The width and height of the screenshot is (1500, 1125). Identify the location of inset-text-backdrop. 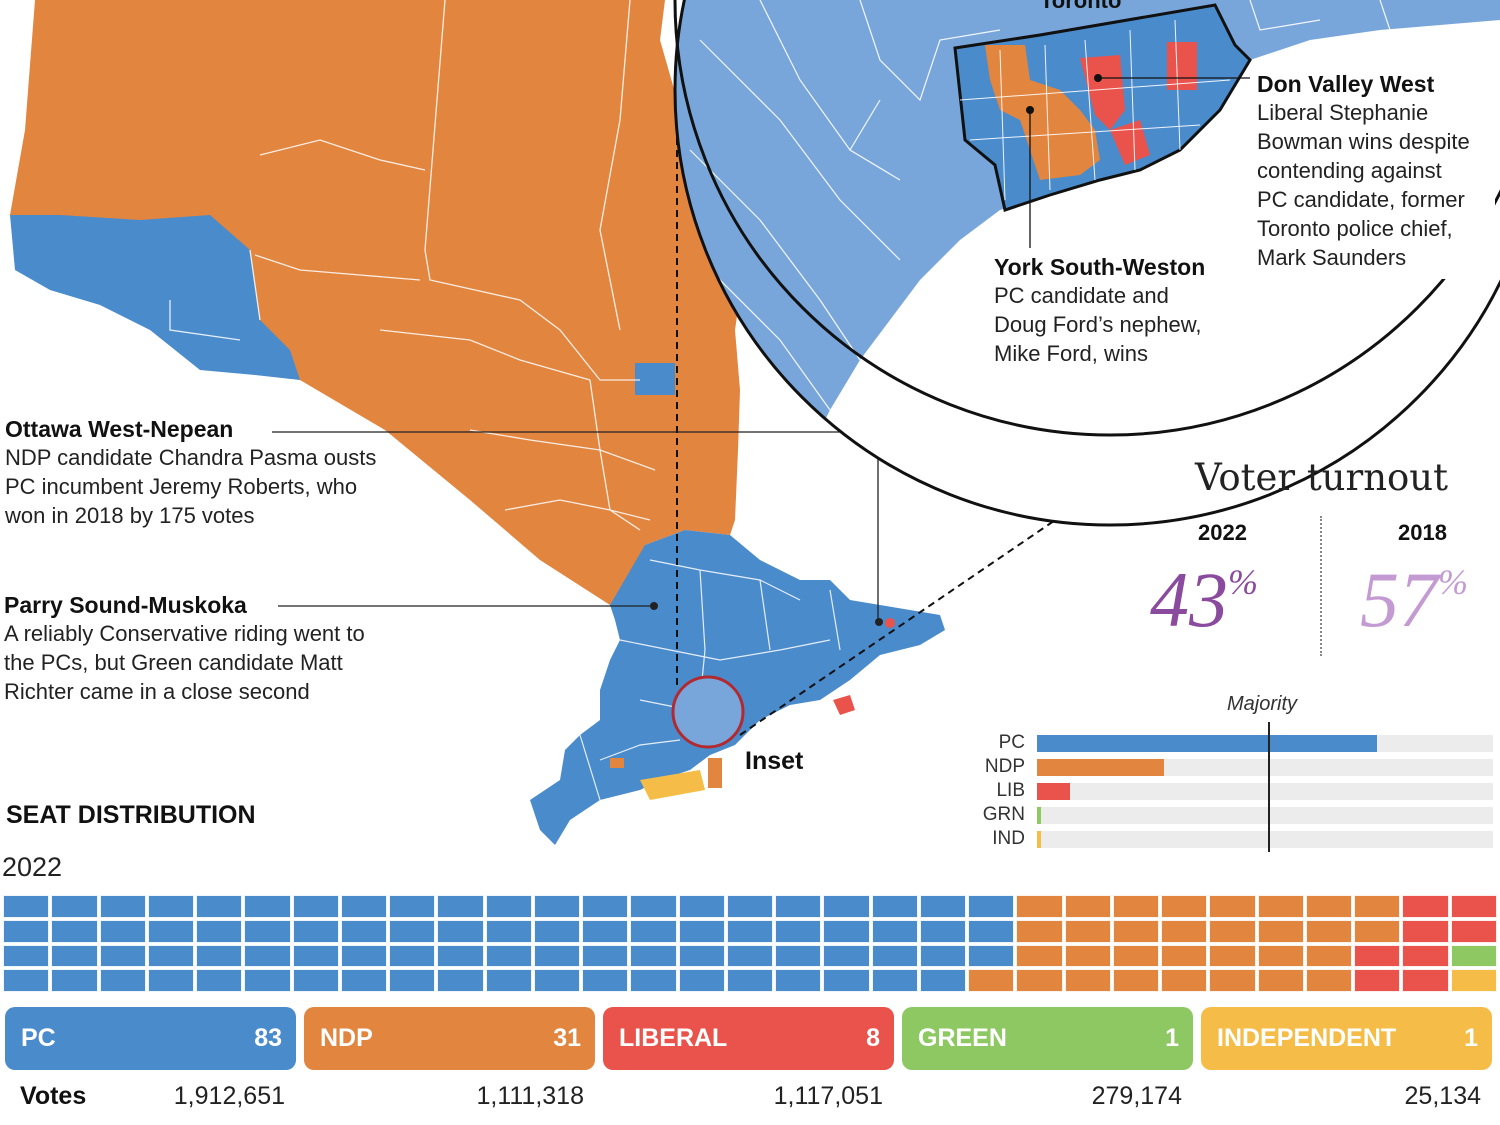
(1110, 310).